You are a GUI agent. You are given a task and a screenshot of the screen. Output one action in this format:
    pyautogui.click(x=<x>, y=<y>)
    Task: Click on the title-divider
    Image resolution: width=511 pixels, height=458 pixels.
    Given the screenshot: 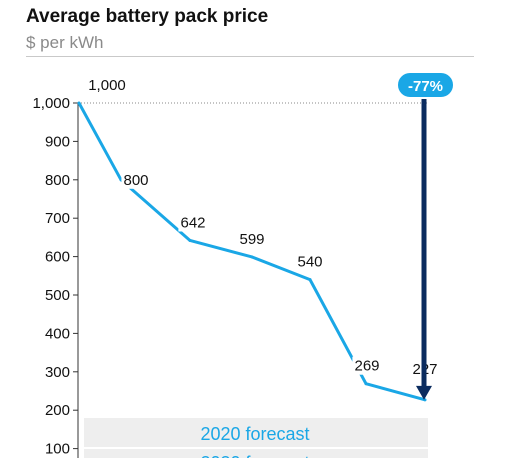 What is the action you would take?
    pyautogui.click(x=250, y=56)
    